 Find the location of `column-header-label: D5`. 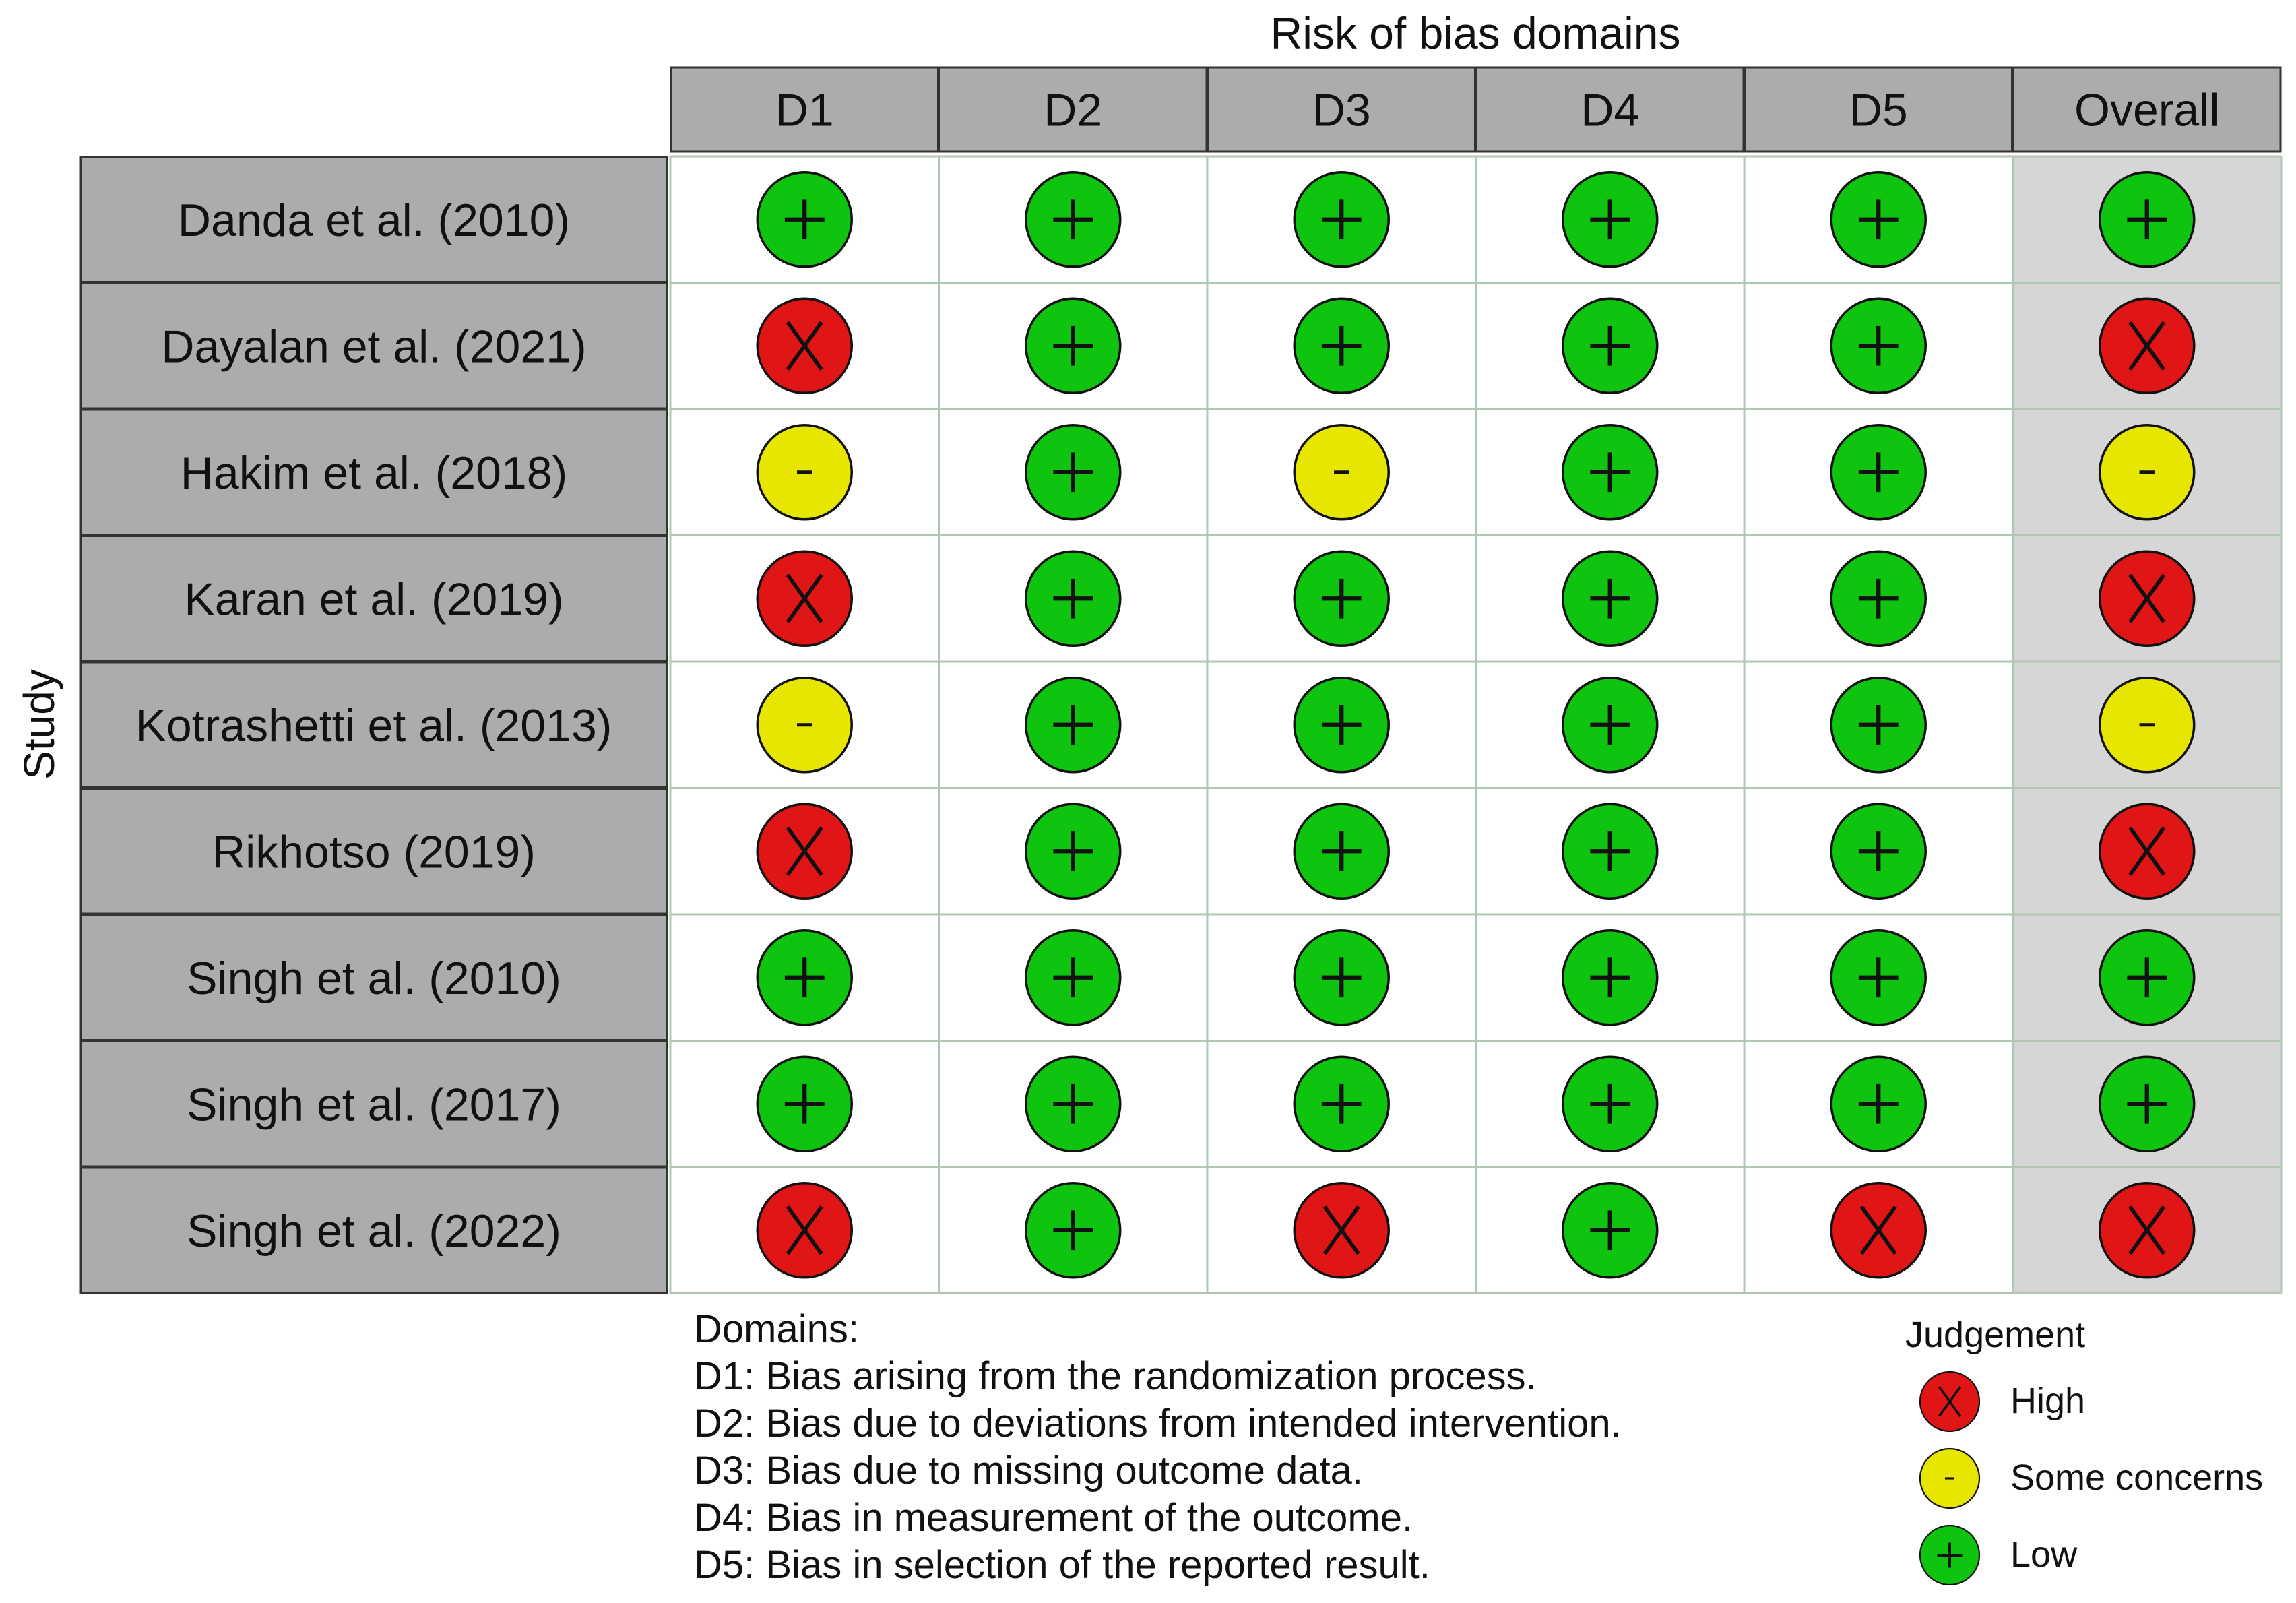

column-header-label: D5 is located at coordinates (1878, 110).